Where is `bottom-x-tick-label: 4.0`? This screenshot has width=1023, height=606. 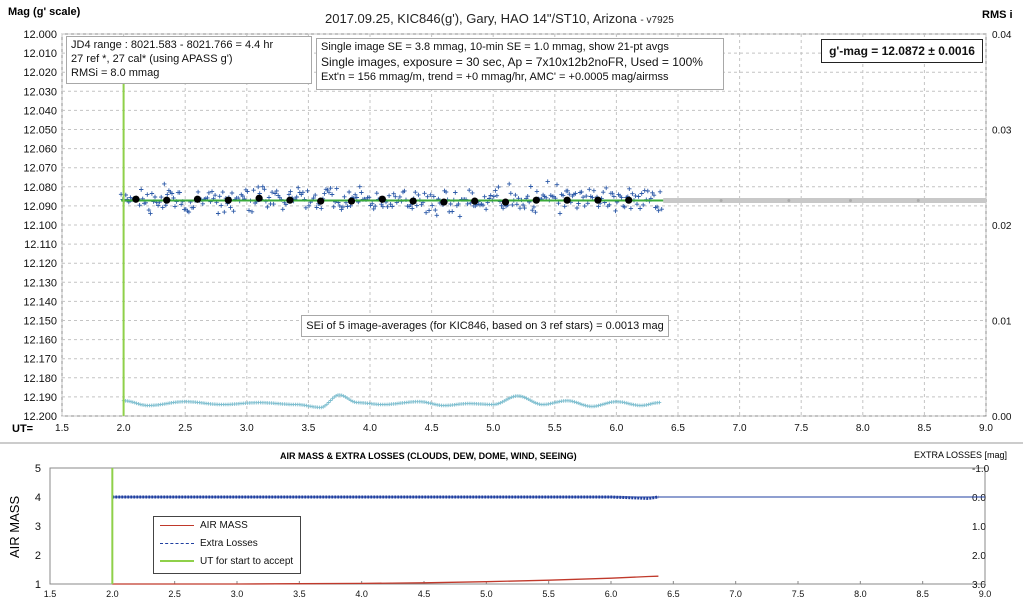
bottom-x-tick-label: 4.0 is located at coordinates (361, 594).